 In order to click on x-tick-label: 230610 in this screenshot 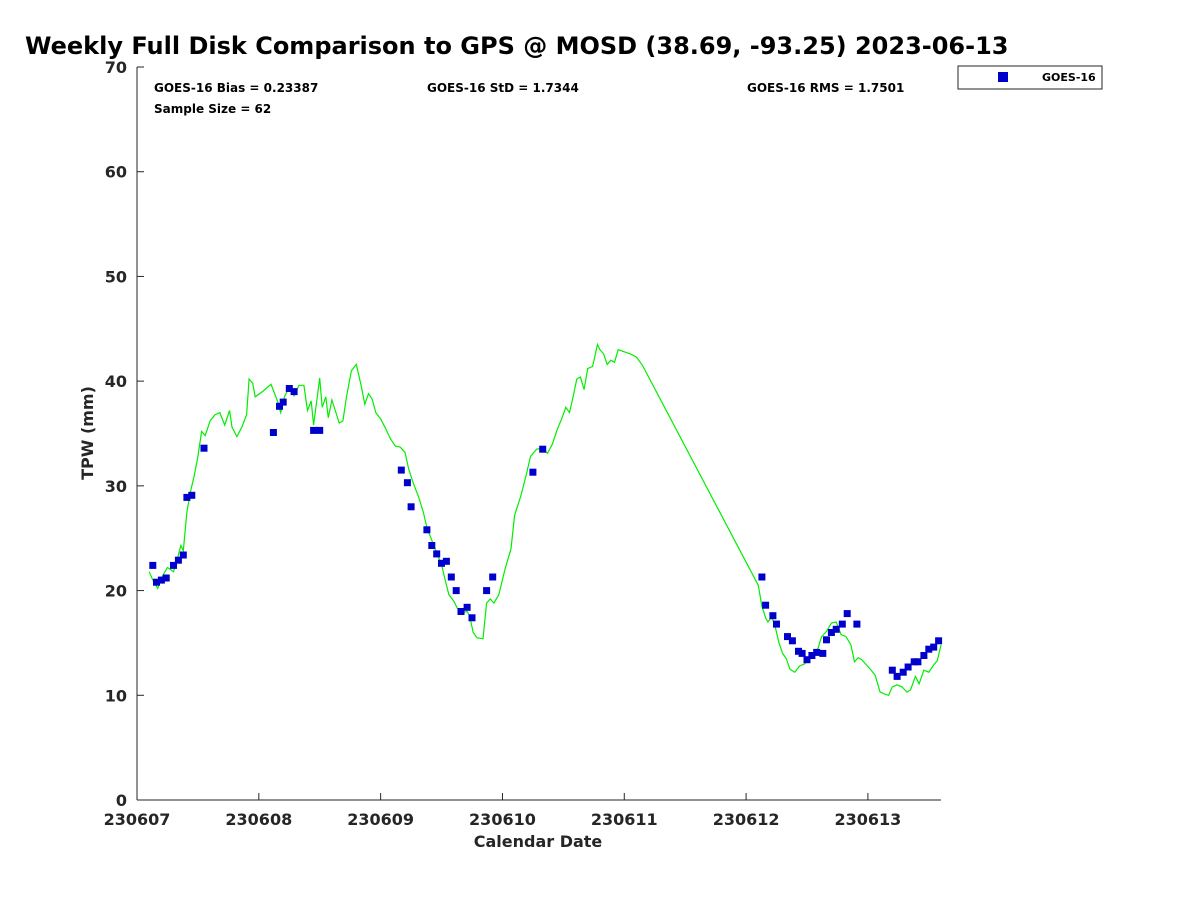, I will do `click(502, 819)`.